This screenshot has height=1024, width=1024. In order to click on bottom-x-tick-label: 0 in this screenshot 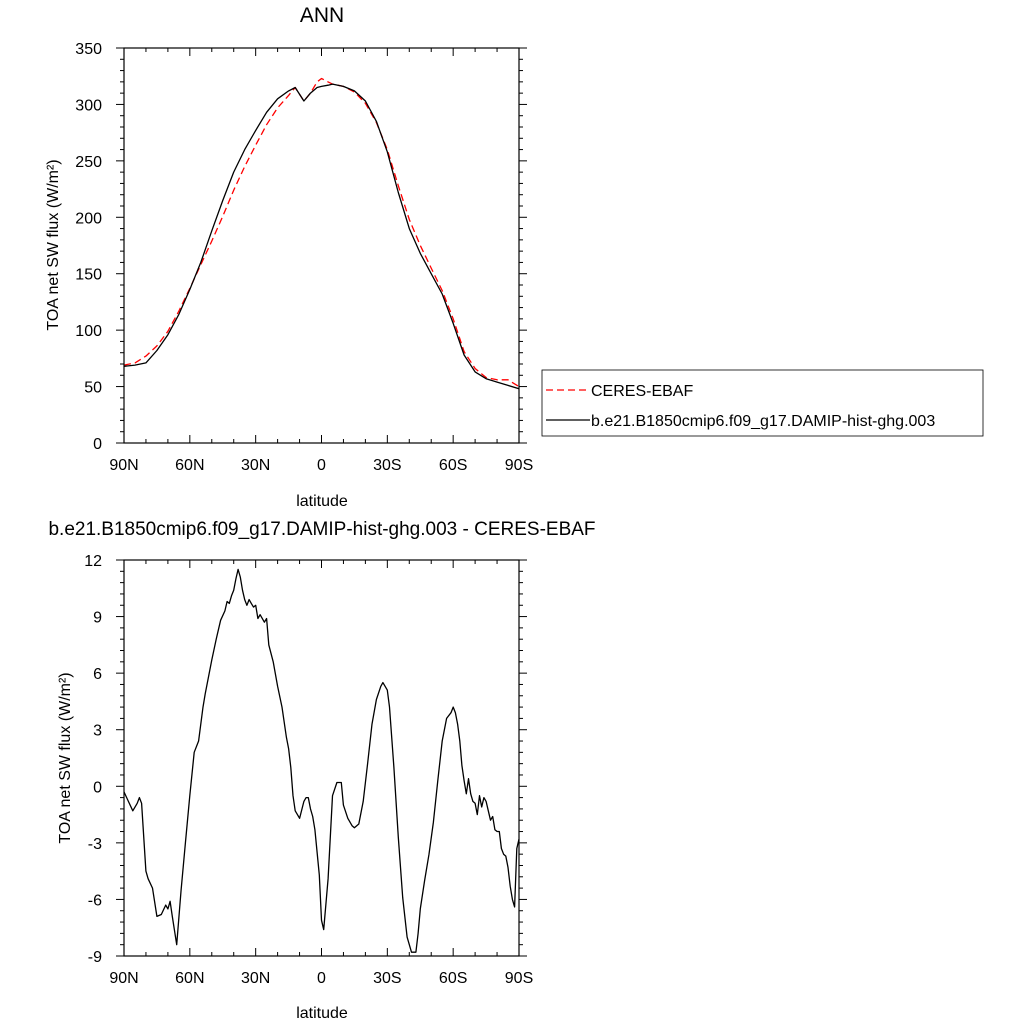, I will do `click(321, 978)`.